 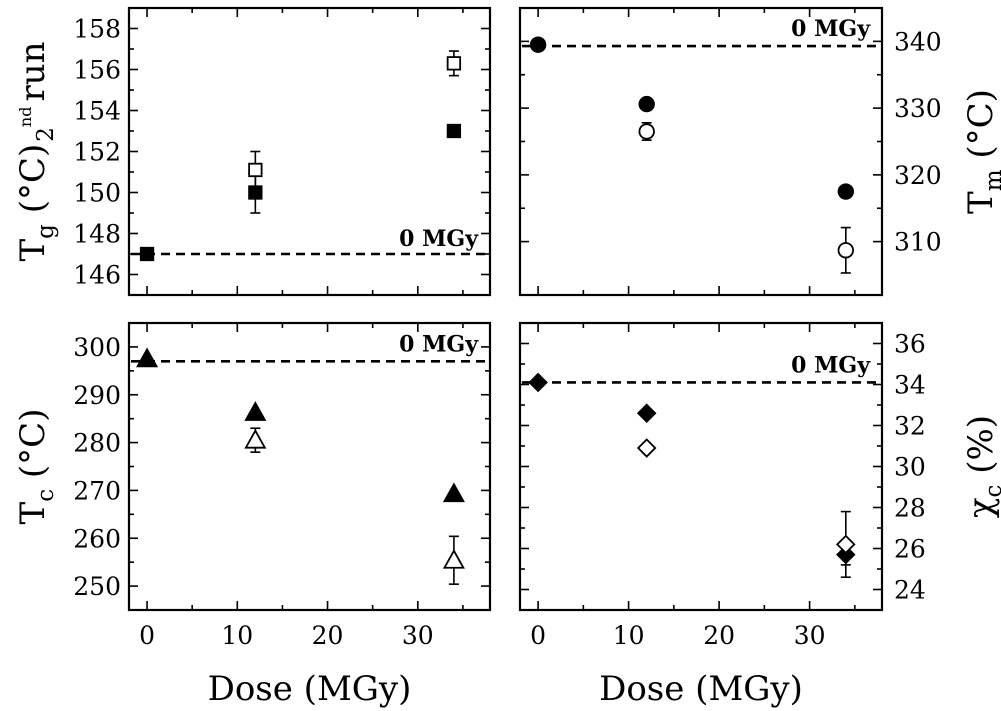 What do you see at coordinates (981, 444) in the screenshot?
I see `y-title-unit: (%)` at bounding box center [981, 444].